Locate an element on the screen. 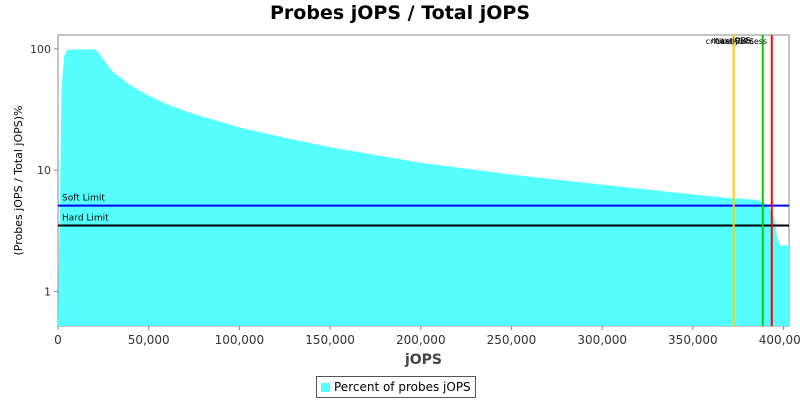 The width and height of the screenshot is (800, 400). y-tick-label: 10 is located at coordinates (44, 170).